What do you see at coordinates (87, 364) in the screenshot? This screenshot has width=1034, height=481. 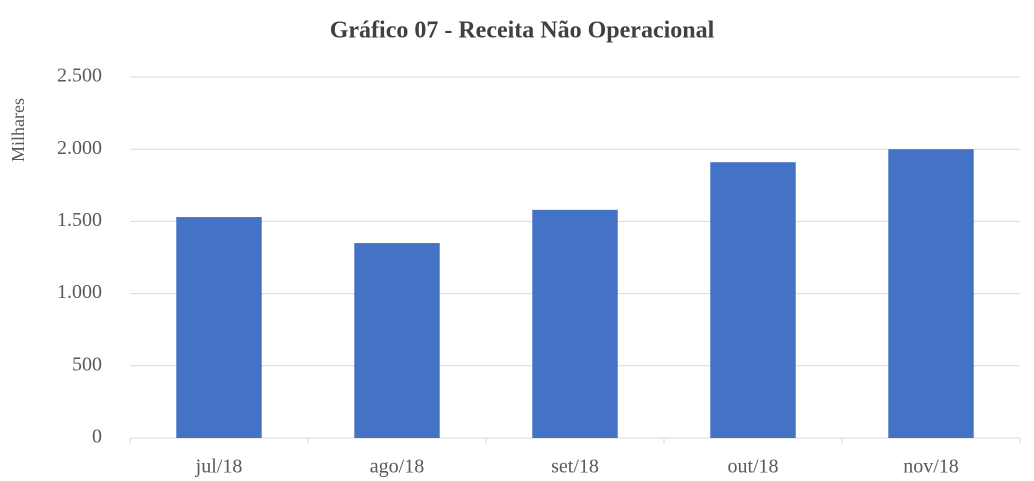 I see `y-tick-label: 500` at bounding box center [87, 364].